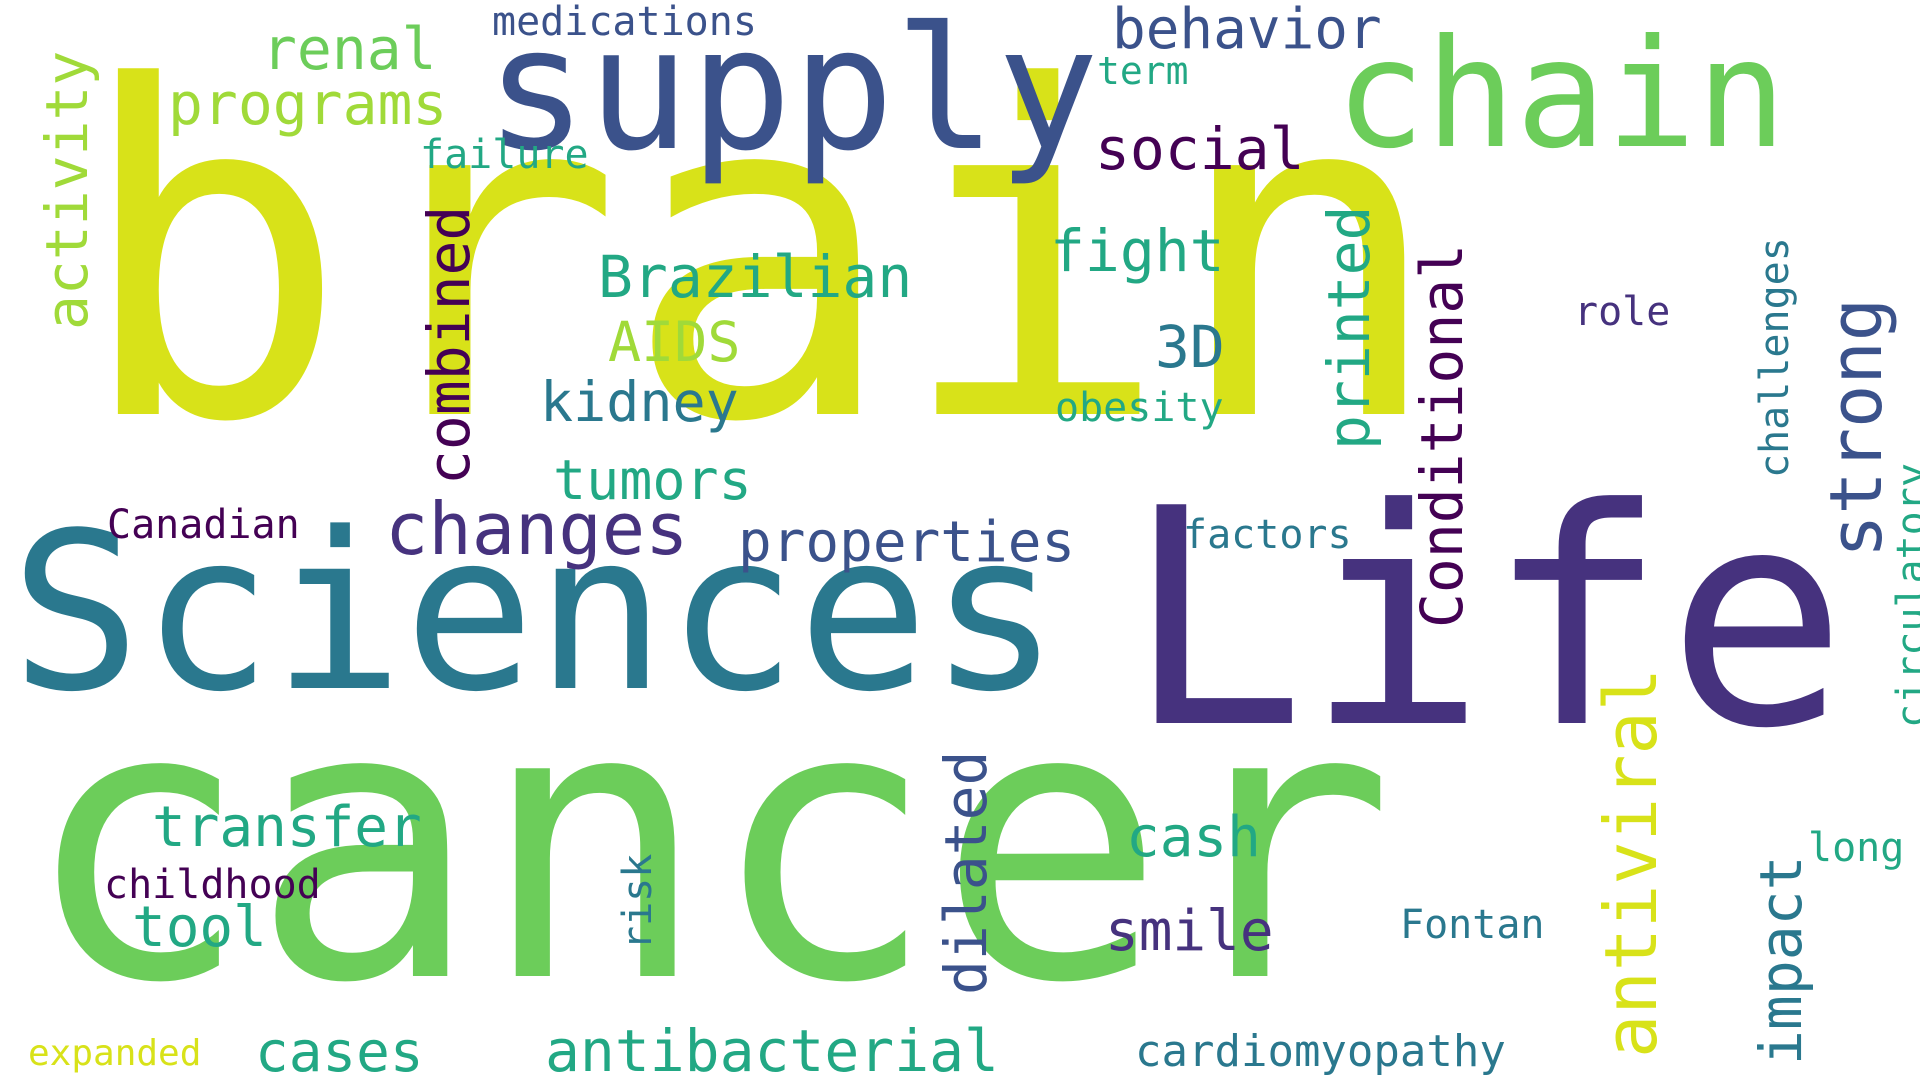 This screenshot has height=1080, width=1920. Describe the element at coordinates (1442, 435) in the screenshot. I see `word-conditional: Conditional` at that location.